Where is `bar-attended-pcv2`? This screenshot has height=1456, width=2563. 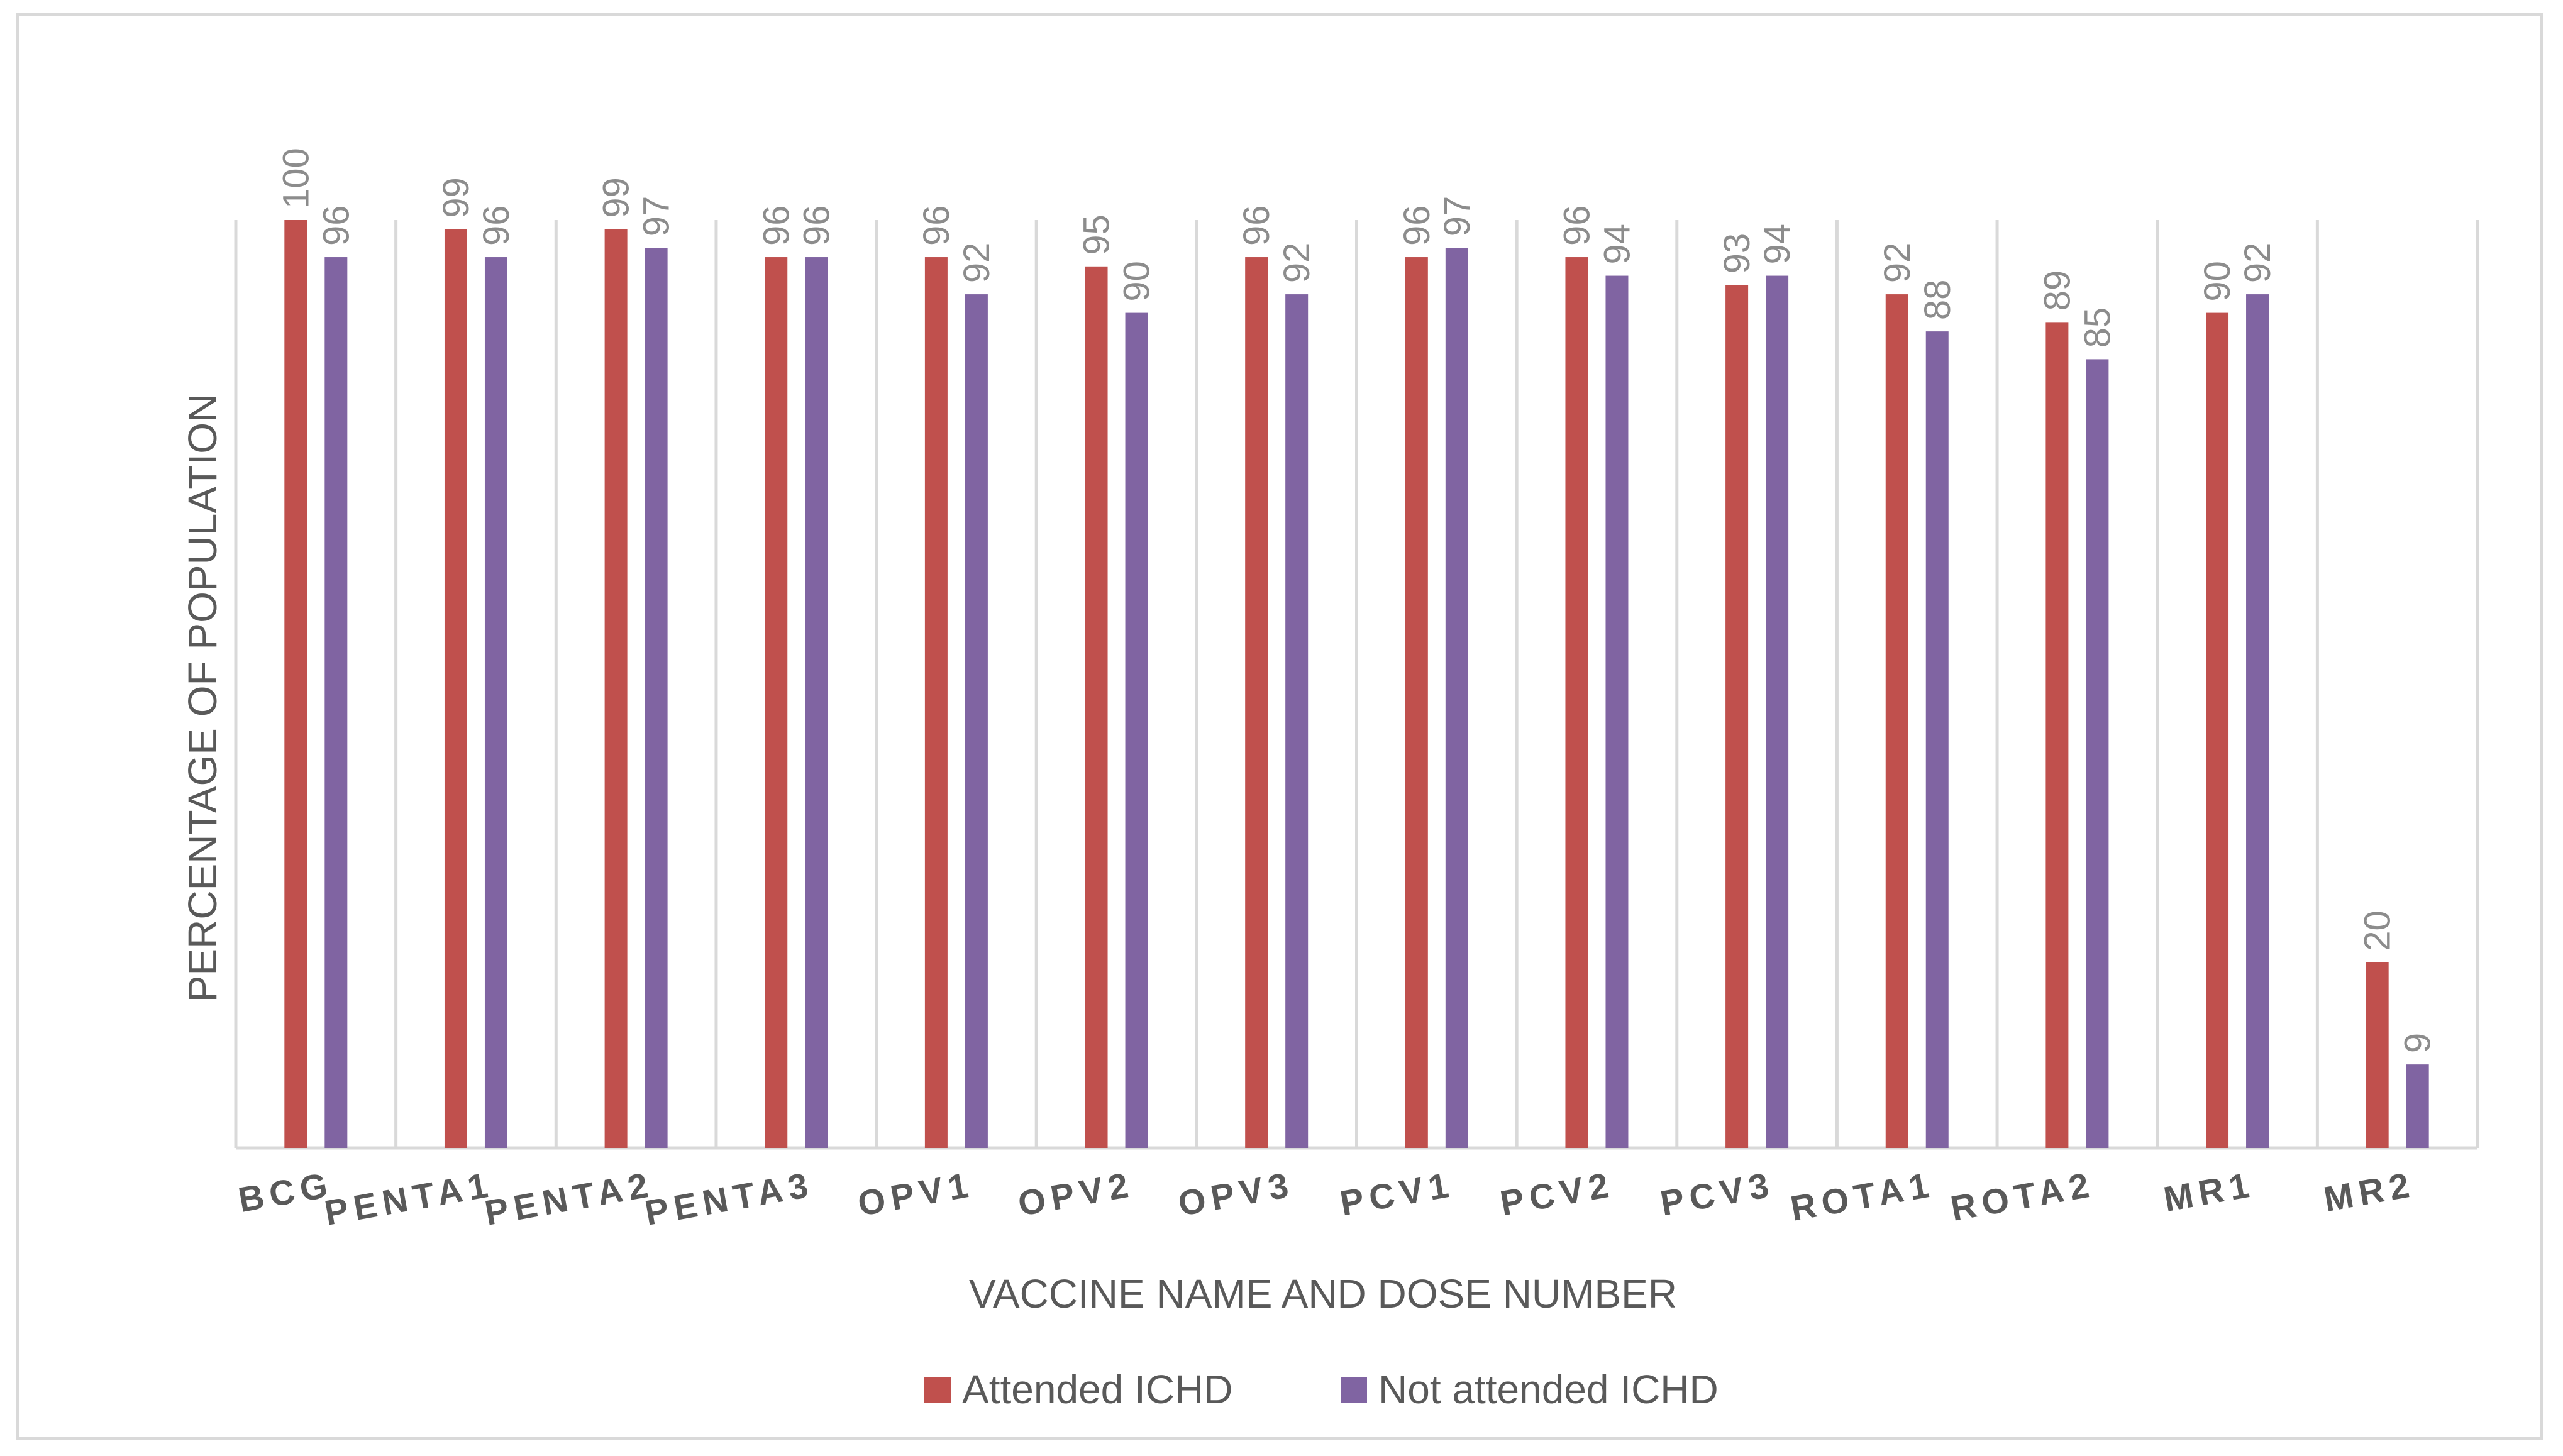 bar-attended-pcv2 is located at coordinates (1576, 702).